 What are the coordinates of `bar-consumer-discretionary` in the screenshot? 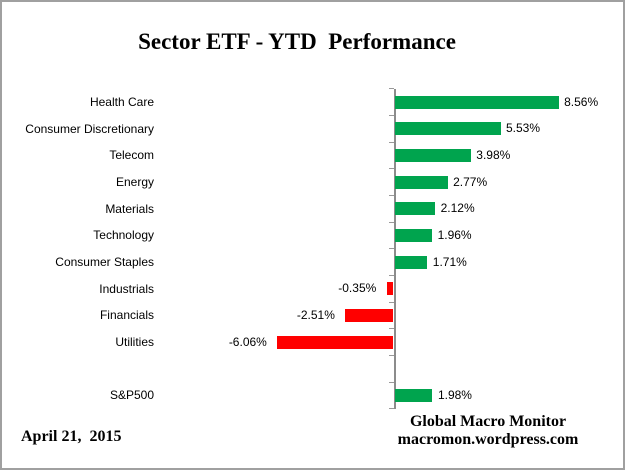 It's located at (447, 129).